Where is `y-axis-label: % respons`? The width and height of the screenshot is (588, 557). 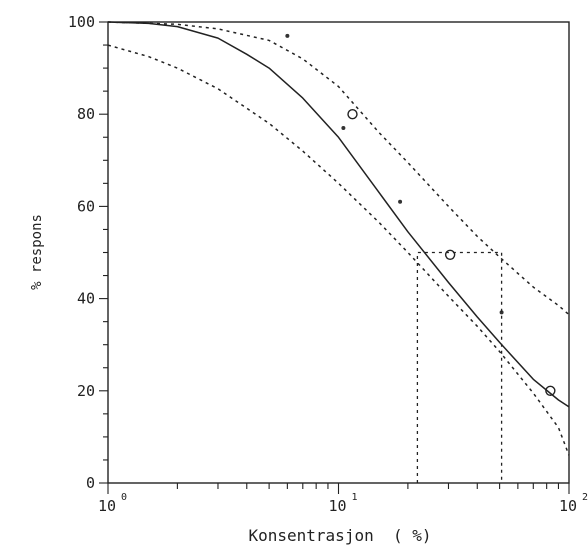
y-axis-label: % respons is located at coordinates (37, 252).